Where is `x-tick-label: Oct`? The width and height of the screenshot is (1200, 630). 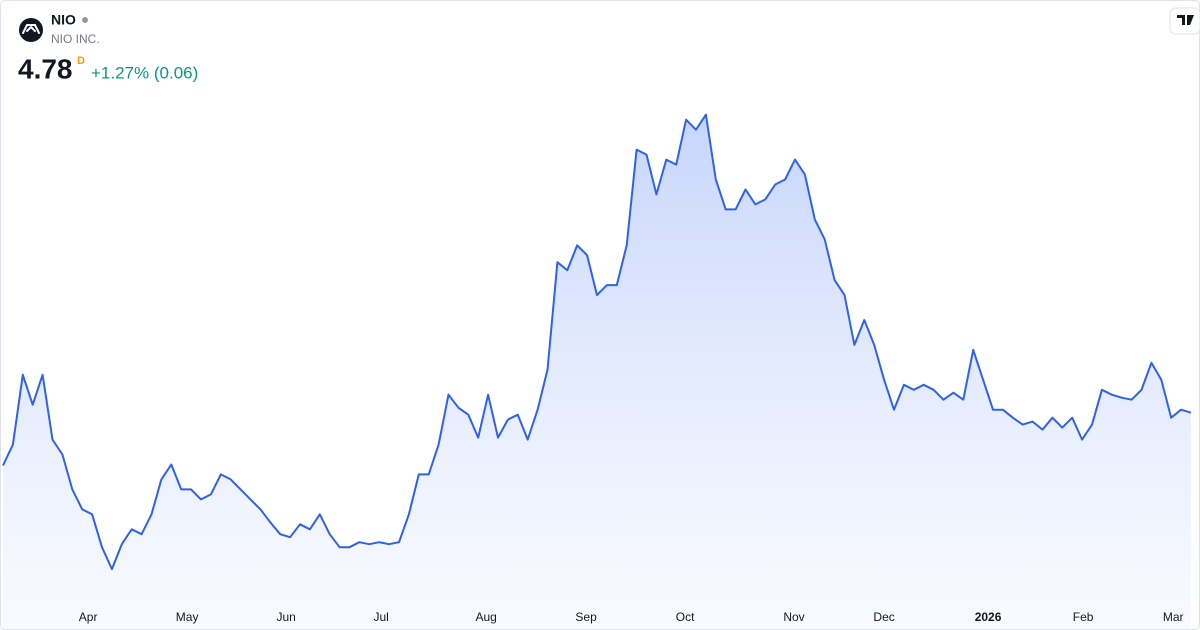 x-tick-label: Oct is located at coordinates (685, 617).